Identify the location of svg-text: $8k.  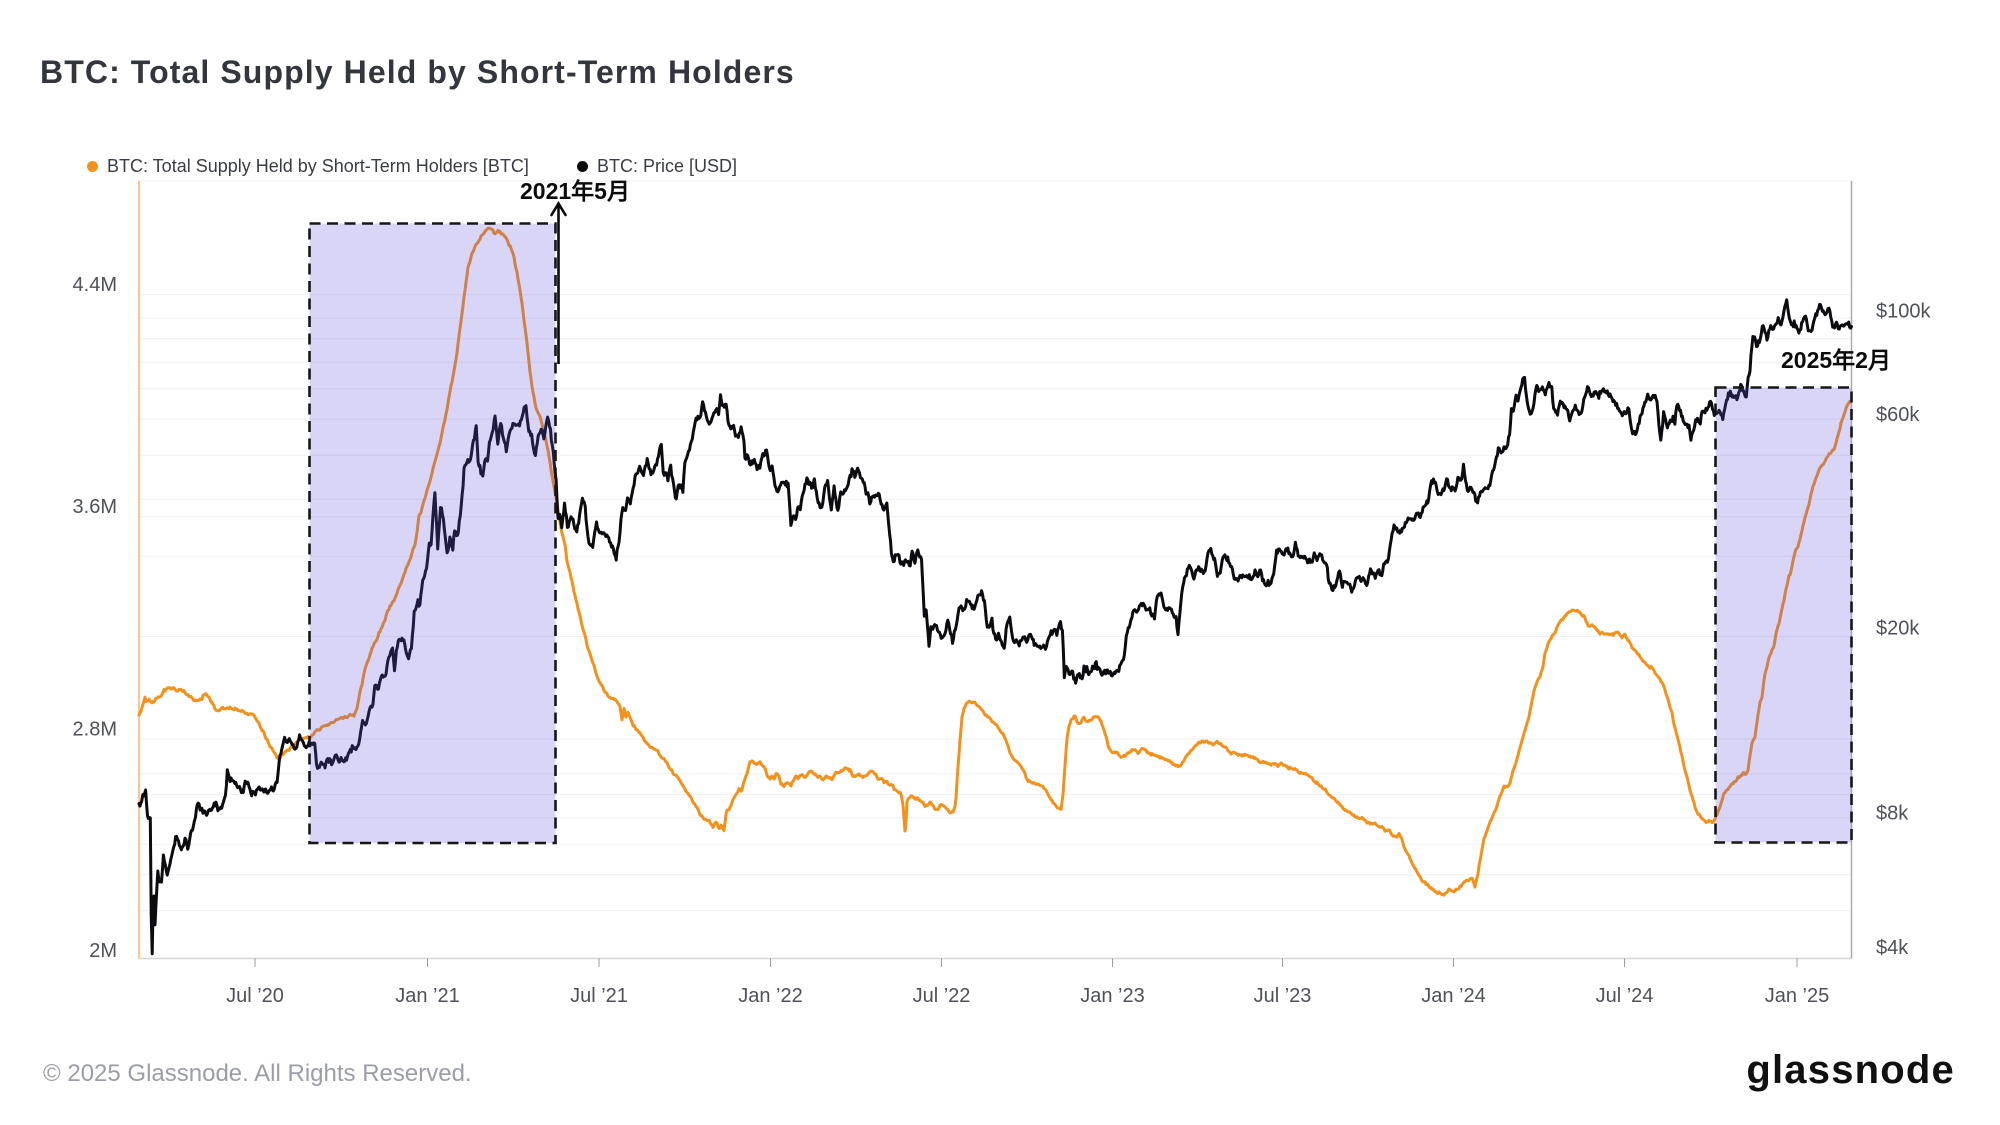
(1892, 814).